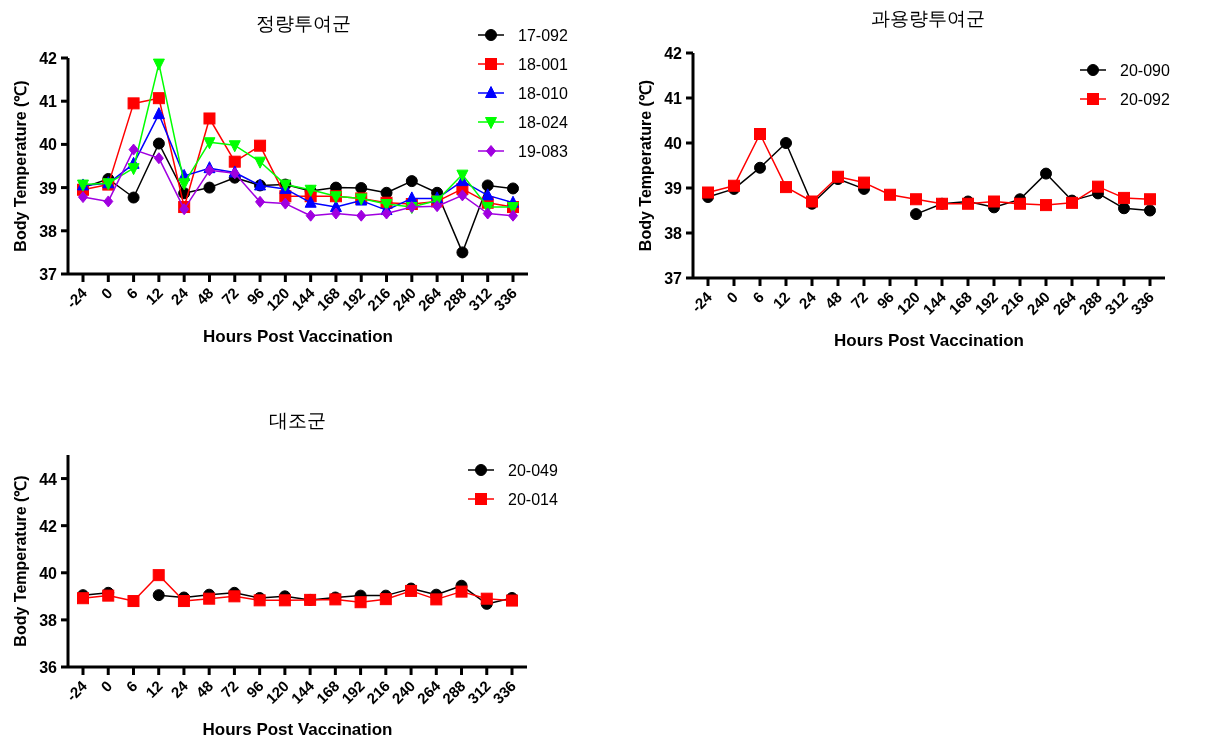 The height and width of the screenshot is (740, 1211). Describe the element at coordinates (543, 64) in the screenshot. I see `legend-label: 18-001` at that location.